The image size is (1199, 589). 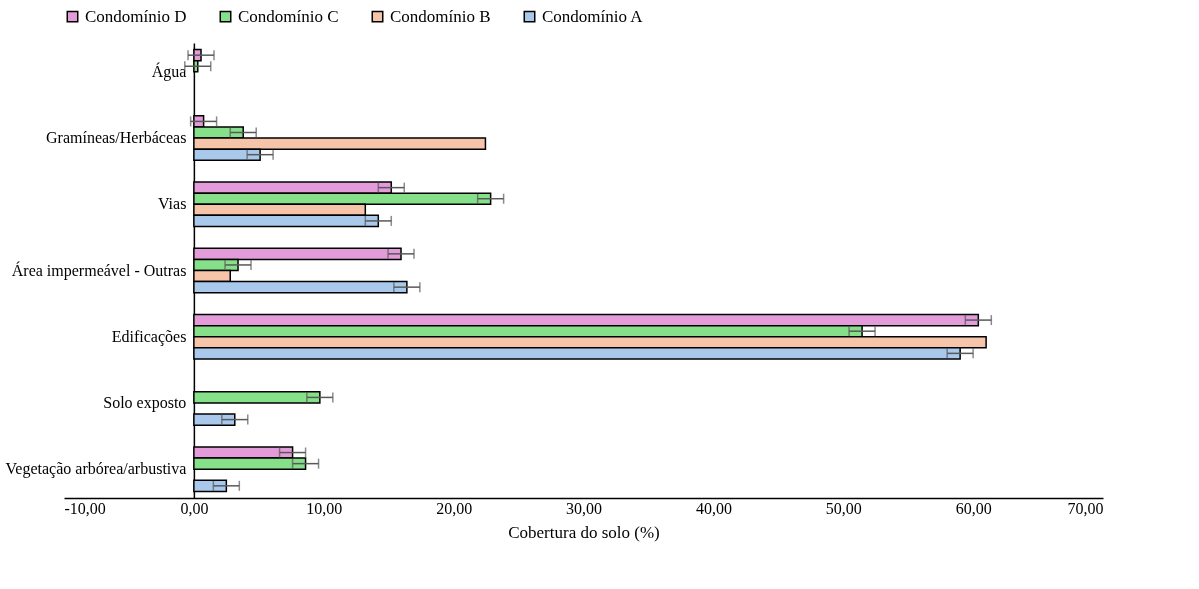 I want to click on x-axis-title: Cobertura do solo (%), so click(x=584, y=532).